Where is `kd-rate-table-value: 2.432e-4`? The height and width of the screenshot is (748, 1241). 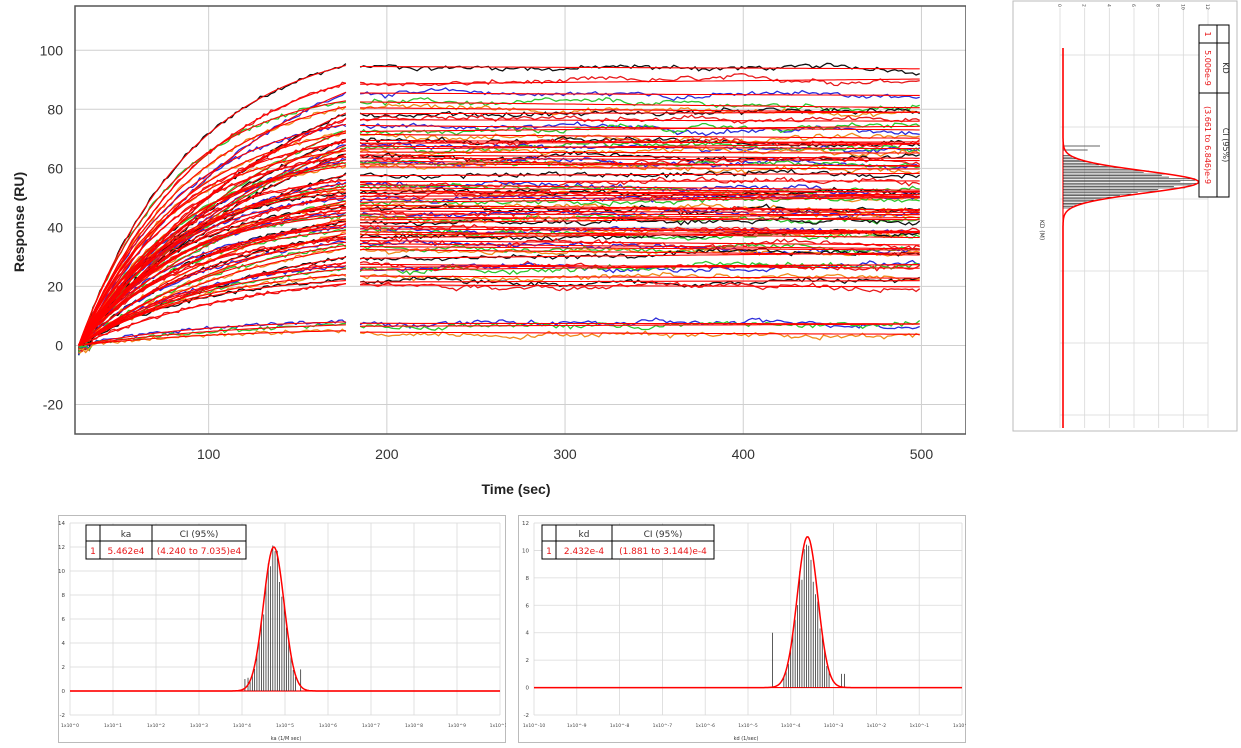 kd-rate-table-value: 2.432e-4 is located at coordinates (584, 552).